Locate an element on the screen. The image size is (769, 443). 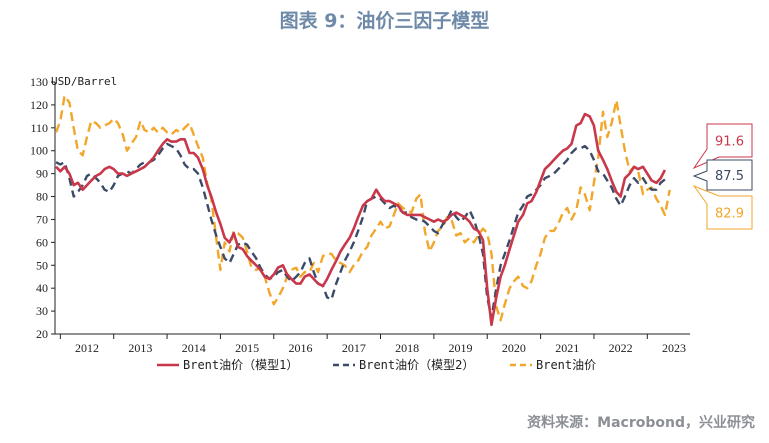
chart-legend: Brent油价（模型1） Brent油价（模型2） Brent油价 is located at coordinates (376, 365).